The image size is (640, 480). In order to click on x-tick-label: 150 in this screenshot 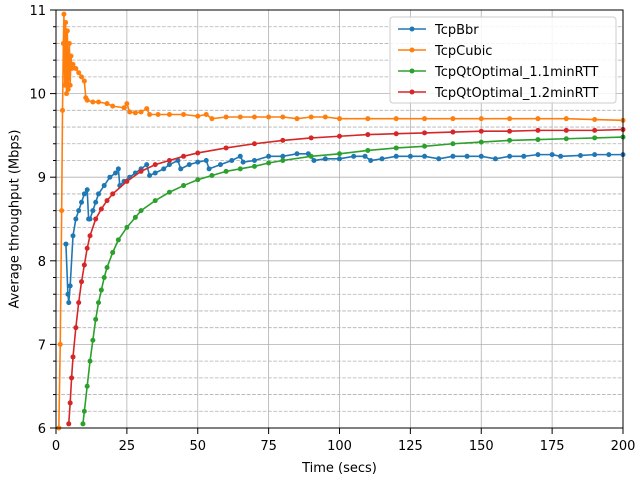, I will do `click(481, 446)`.